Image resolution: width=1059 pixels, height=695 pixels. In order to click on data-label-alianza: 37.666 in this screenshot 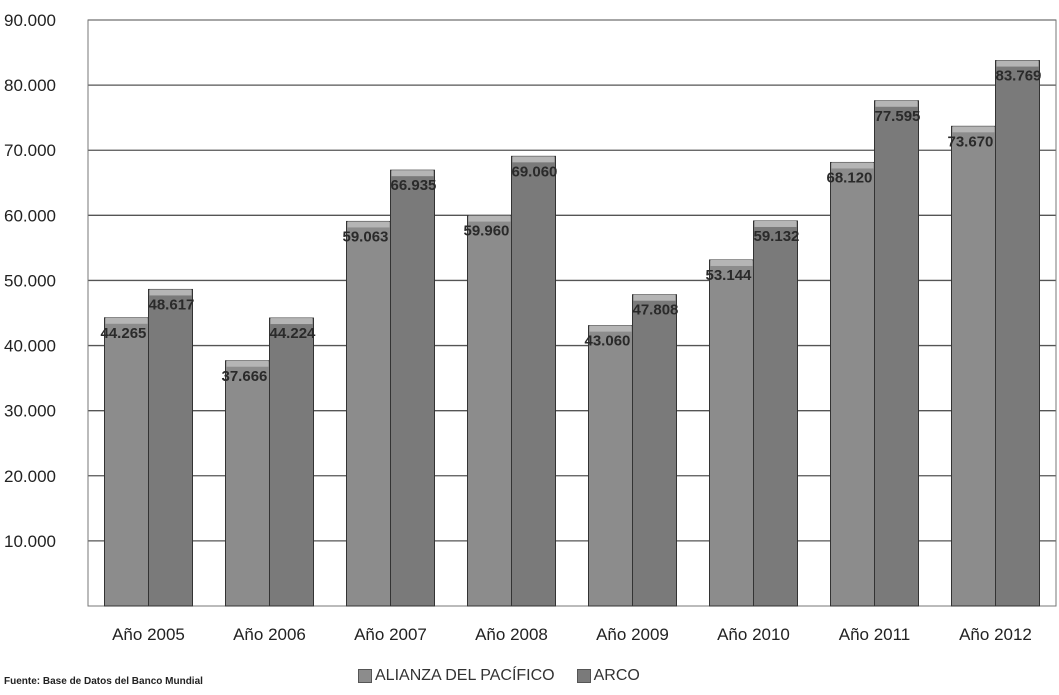, I will do `click(245, 376)`.